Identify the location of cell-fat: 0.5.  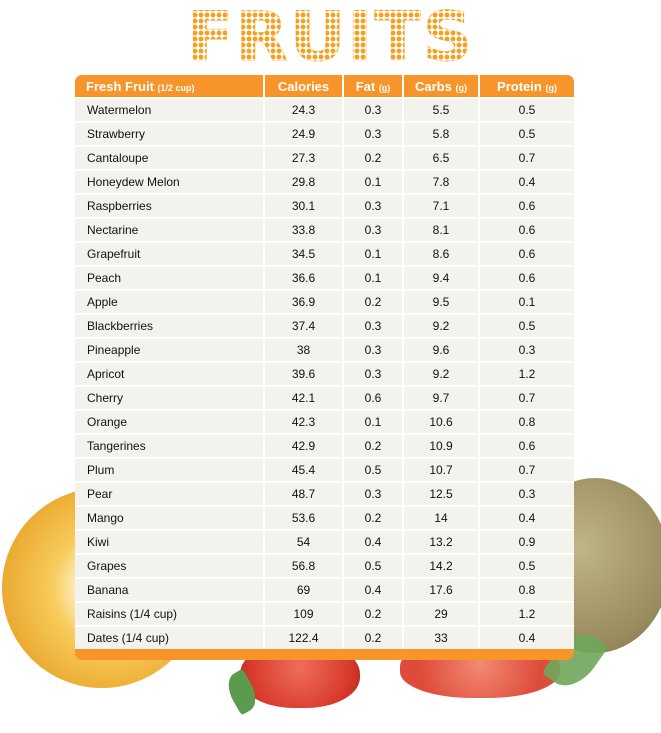
(374, 565).